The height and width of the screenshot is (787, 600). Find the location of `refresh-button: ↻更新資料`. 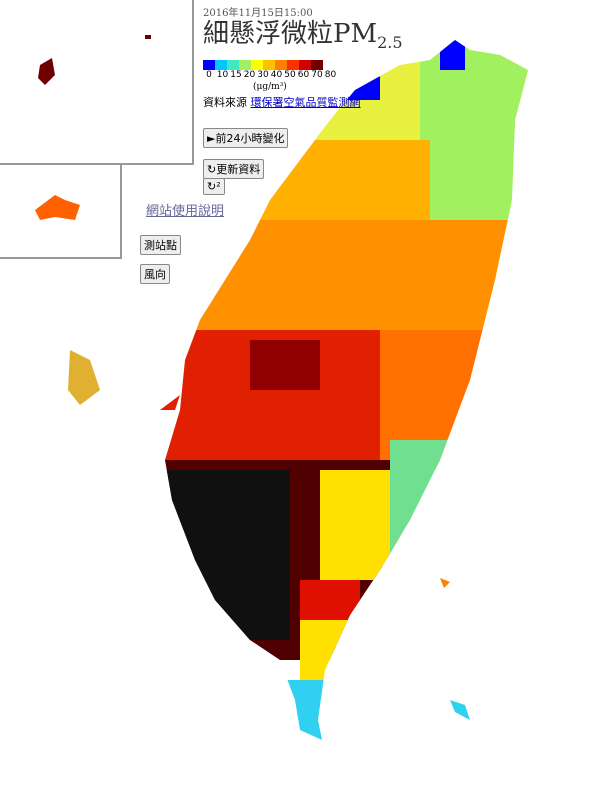

refresh-button: ↻更新資料 is located at coordinates (234, 169).